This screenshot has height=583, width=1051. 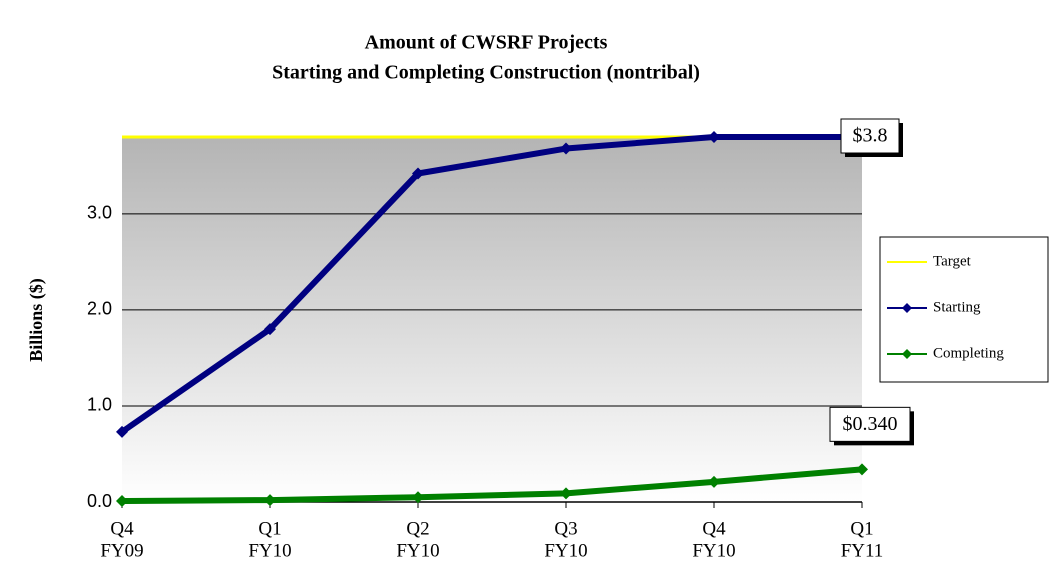 What do you see at coordinates (957, 307) in the screenshot?
I see `legend-label: Starting` at bounding box center [957, 307].